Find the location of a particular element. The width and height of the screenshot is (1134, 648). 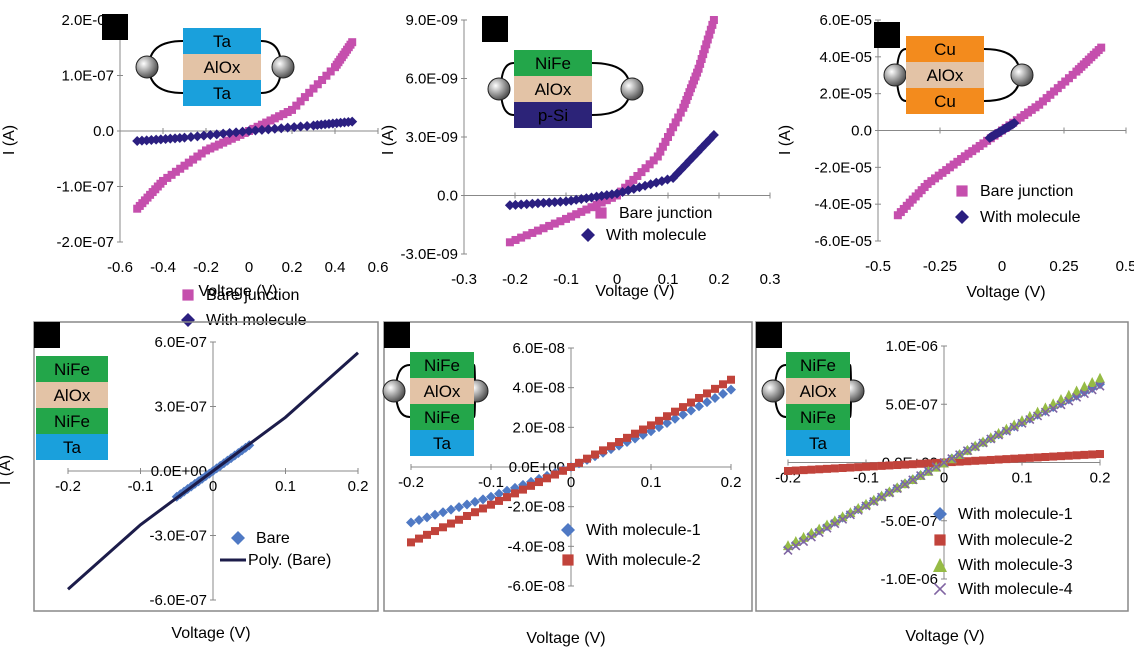

y-tick-label: -2.0E-08 is located at coordinates (536, 507).